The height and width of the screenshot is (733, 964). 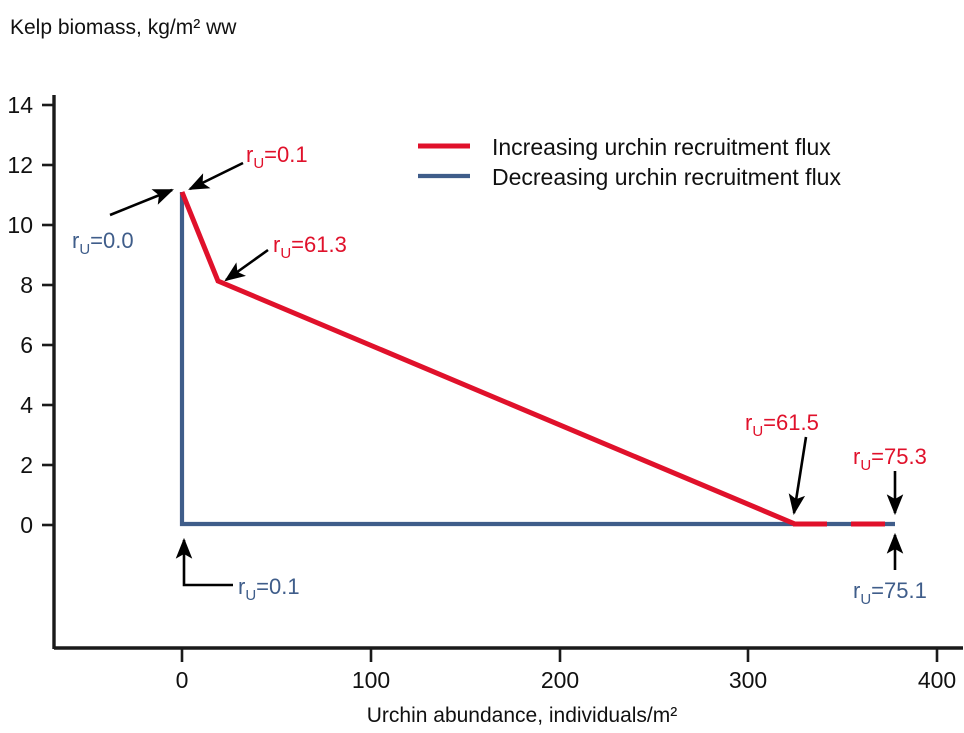 I want to click on y-axis-title: Kelp biomass, kg/m² ww, so click(x=123, y=27).